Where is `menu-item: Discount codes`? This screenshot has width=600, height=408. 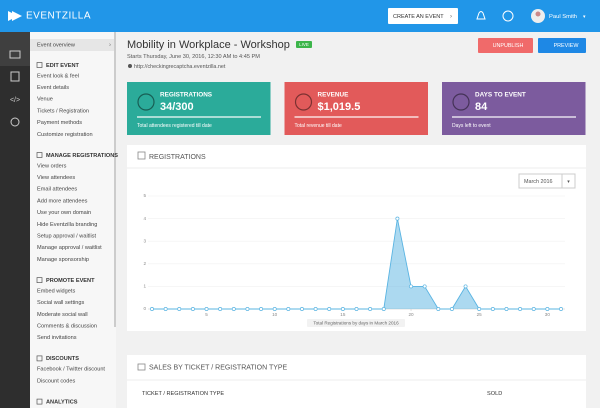
menu-item: Discount codes is located at coordinates (56, 381).